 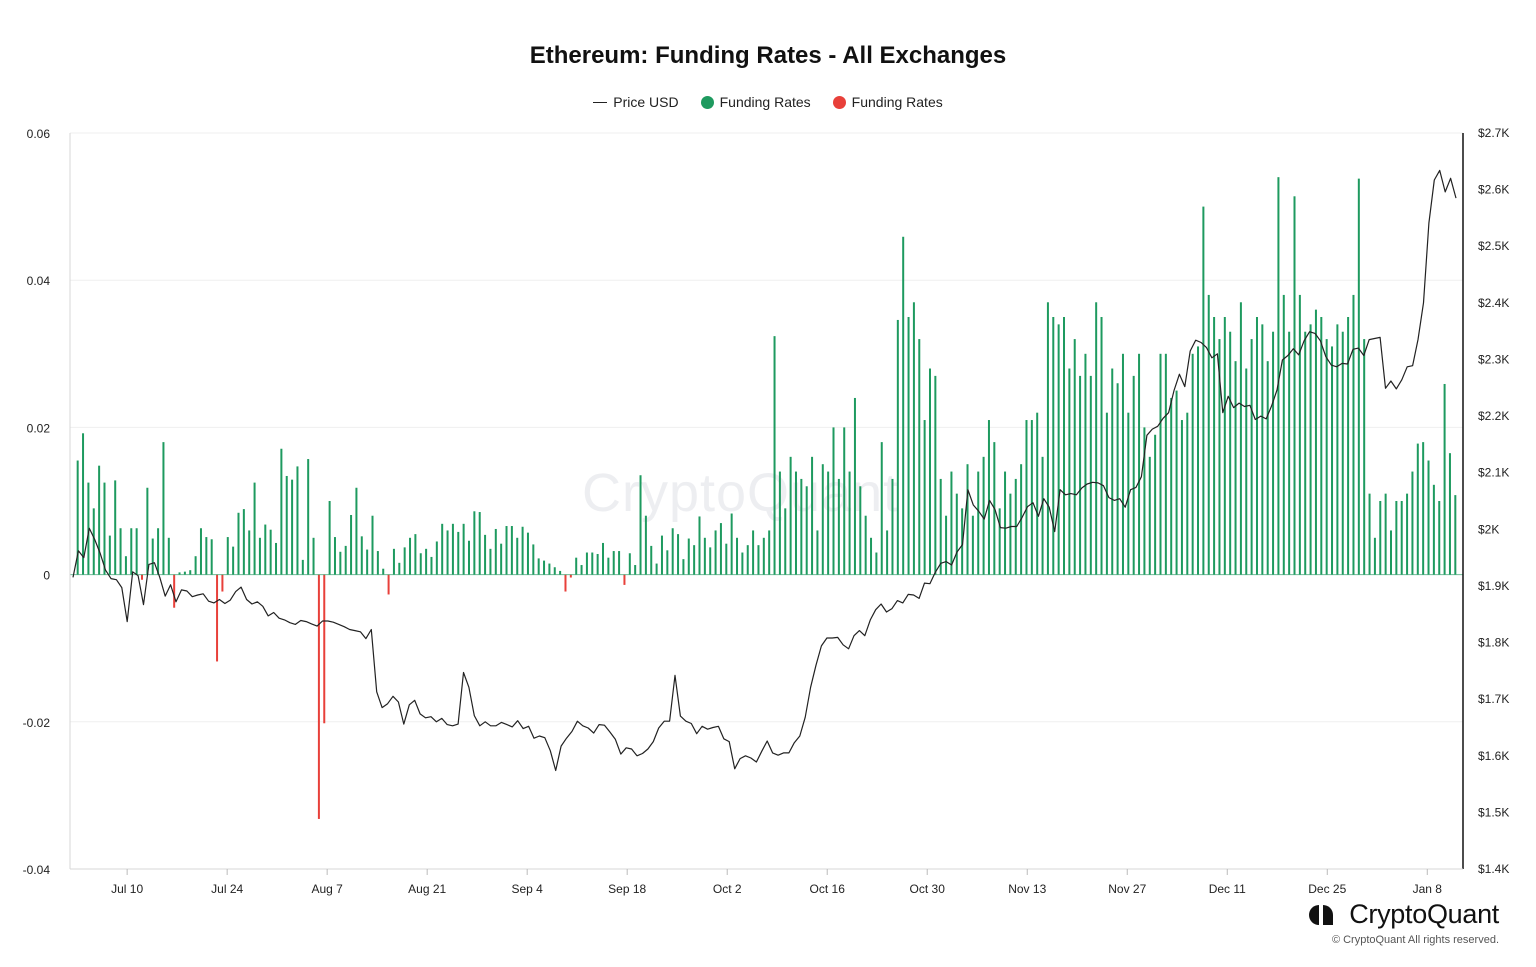 What do you see at coordinates (528, 889) in the screenshot?
I see `x-tick-label: Sep 4` at bounding box center [528, 889].